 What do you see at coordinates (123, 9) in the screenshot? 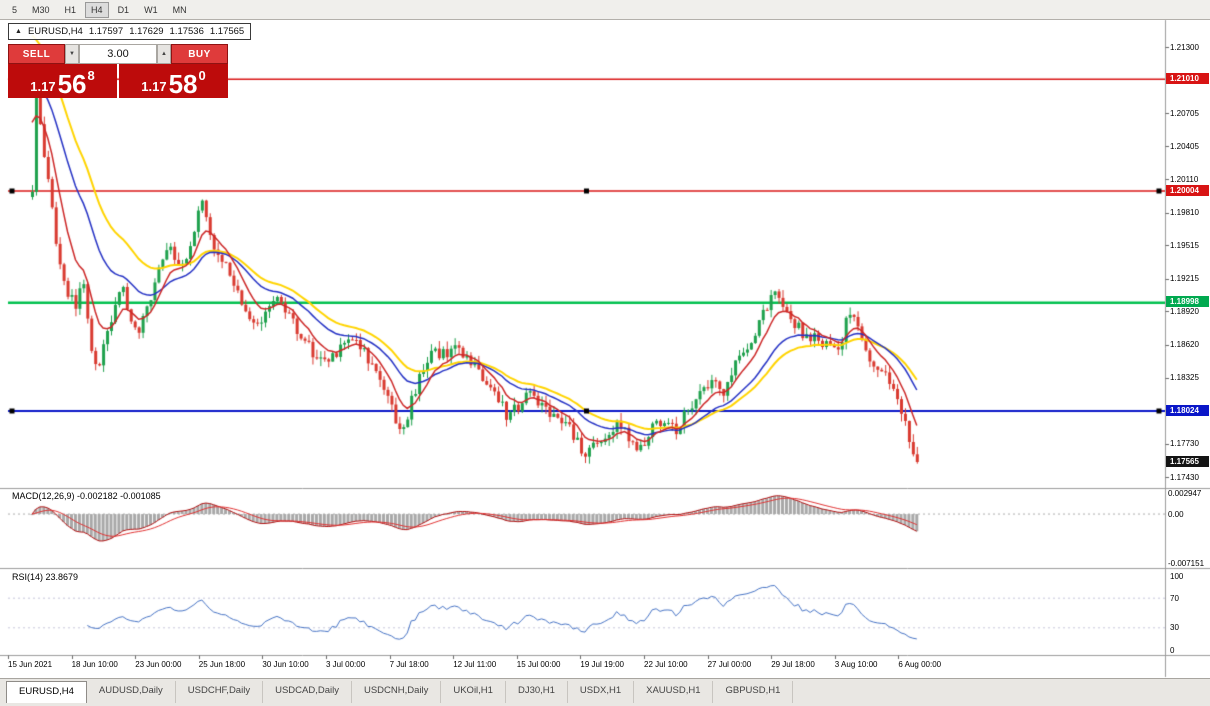
I see `timeframe-button-d1: D1` at bounding box center [123, 9].